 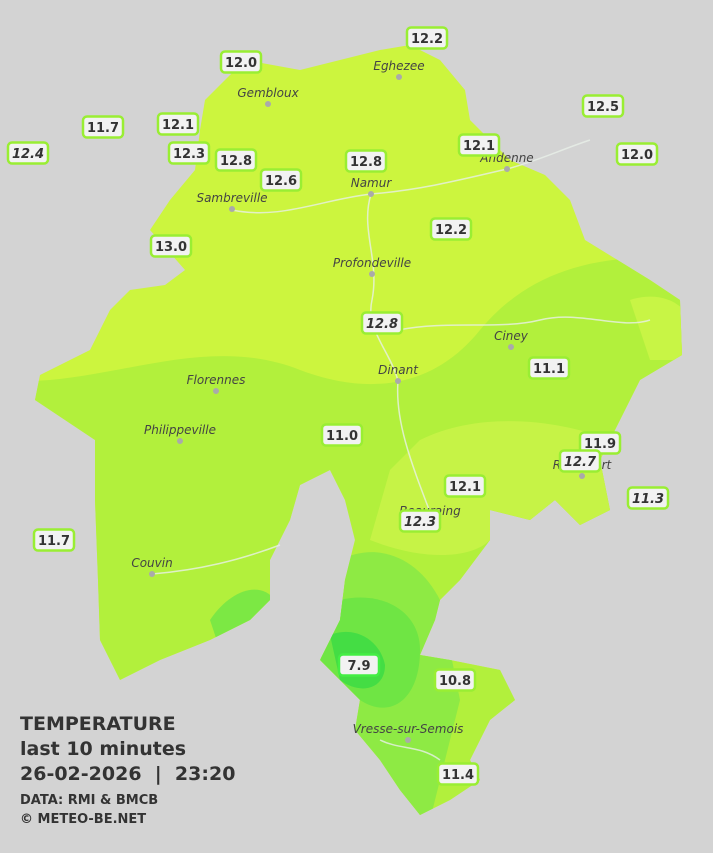 What do you see at coordinates (98, 724) in the screenshot?
I see `legend-title: TEMPERATURE` at bounding box center [98, 724].